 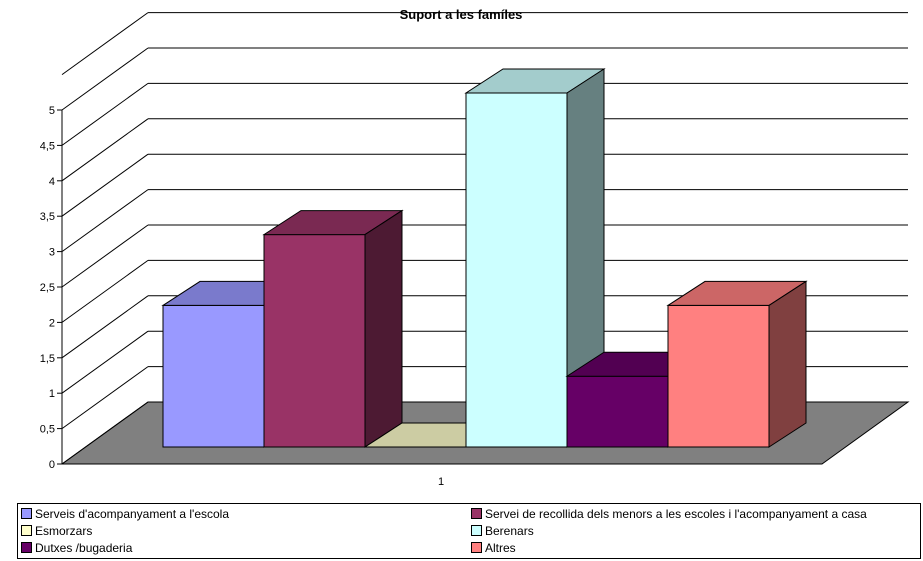 I want to click on legend-item: Esmorzars, so click(x=56, y=531).